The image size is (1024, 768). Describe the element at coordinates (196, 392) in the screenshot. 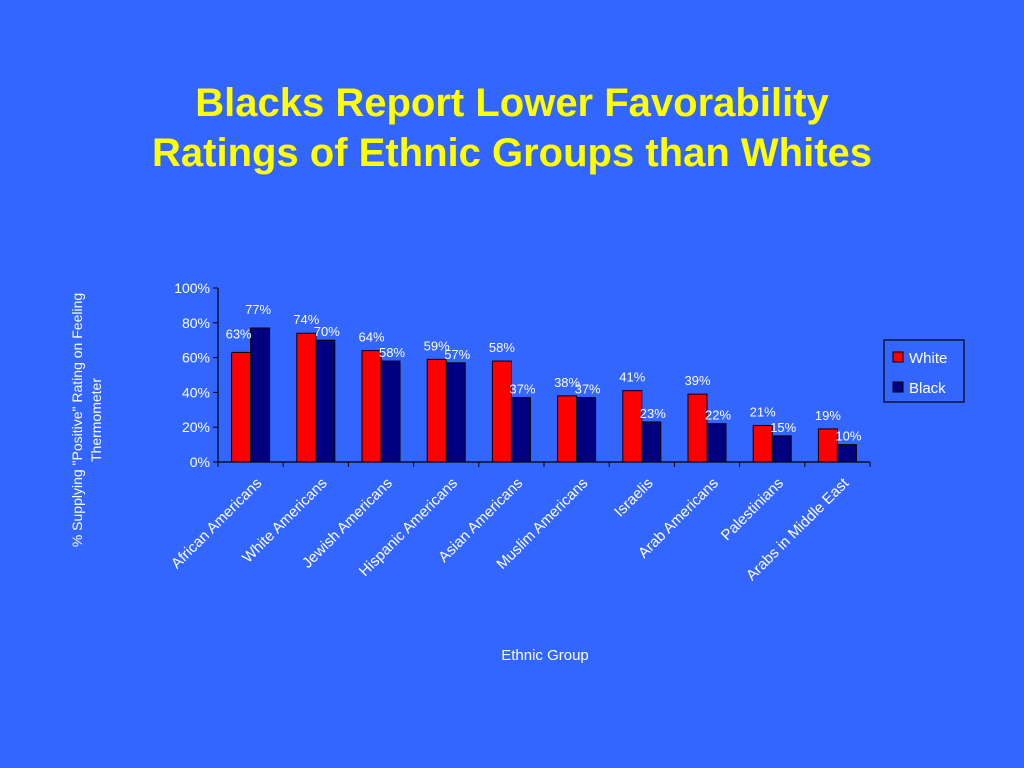

I see `y-tick-label: 40%` at that location.